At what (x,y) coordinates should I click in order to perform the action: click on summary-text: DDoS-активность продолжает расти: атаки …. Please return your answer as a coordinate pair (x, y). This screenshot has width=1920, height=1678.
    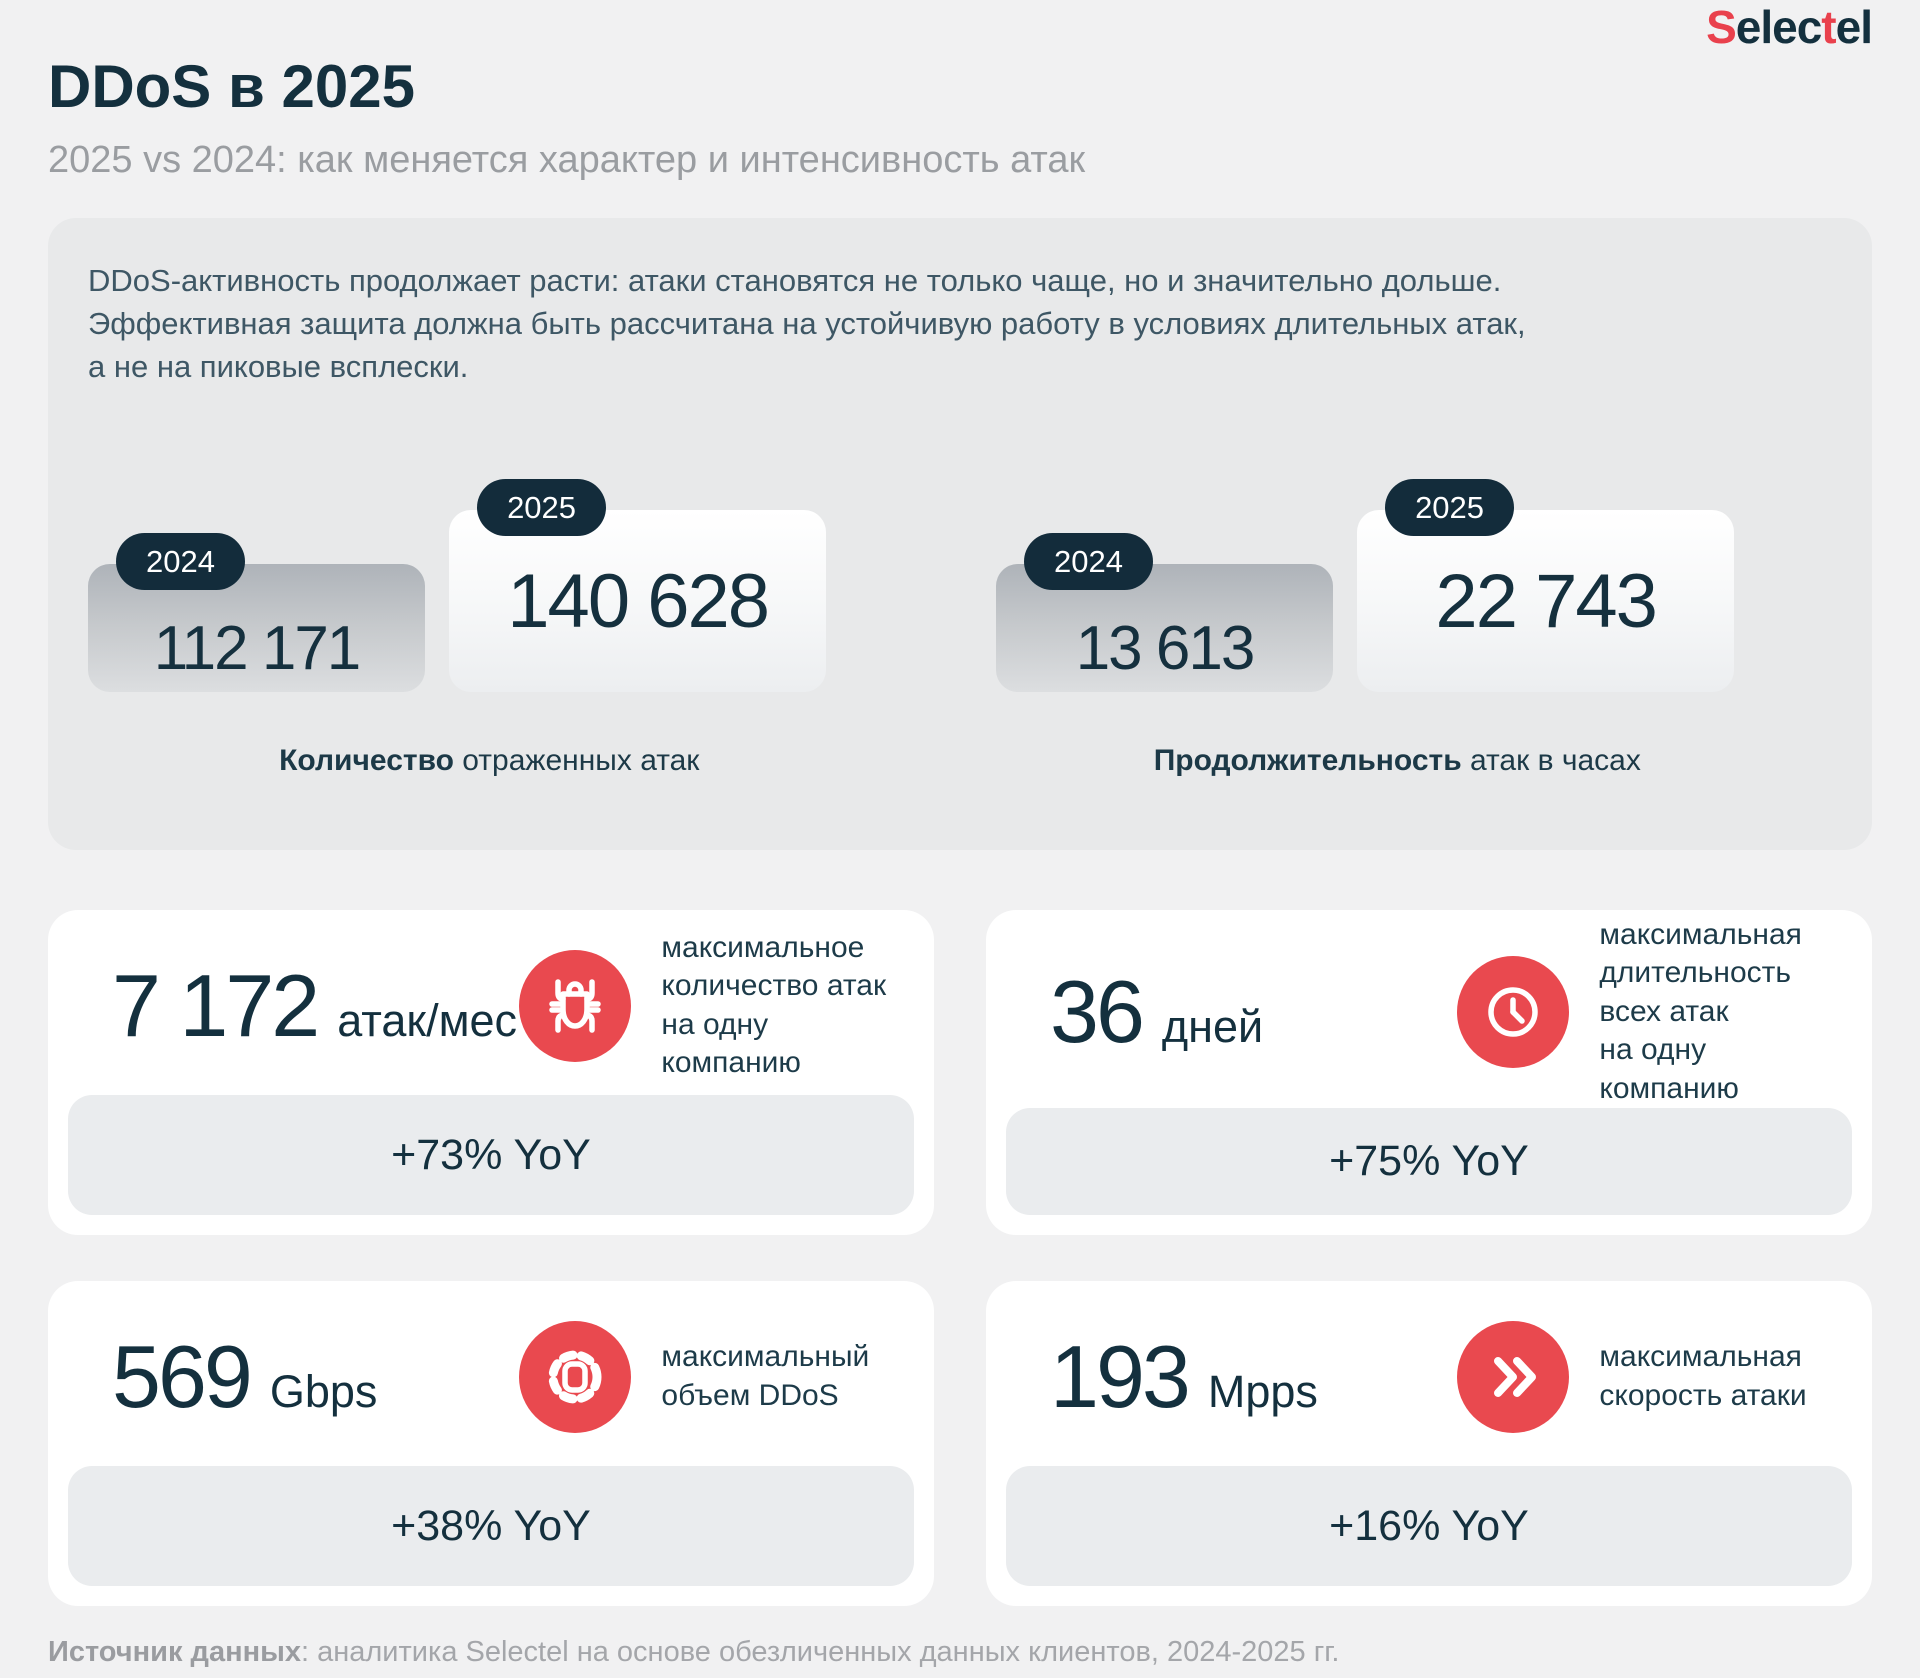
    Looking at the image, I should click on (807, 323).